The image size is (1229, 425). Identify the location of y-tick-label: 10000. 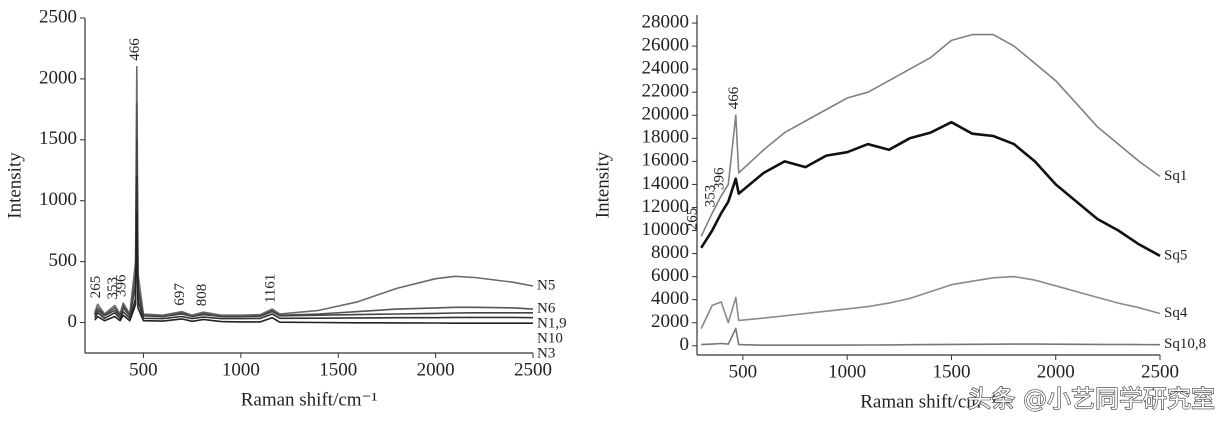
(666, 229).